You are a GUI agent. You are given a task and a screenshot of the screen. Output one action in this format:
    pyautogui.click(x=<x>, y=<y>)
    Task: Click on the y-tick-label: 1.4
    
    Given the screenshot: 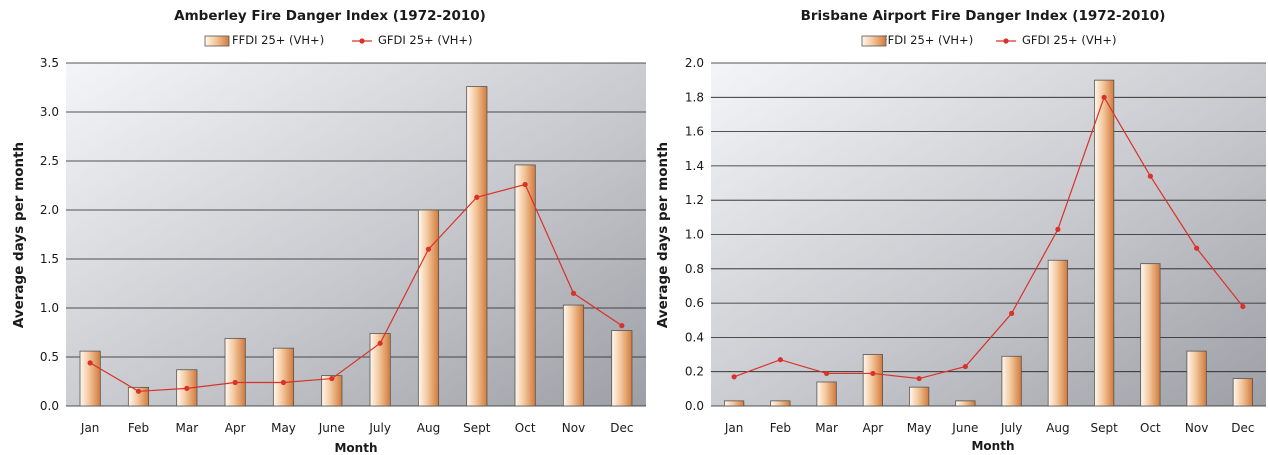 What is the action you would take?
    pyautogui.click(x=694, y=166)
    